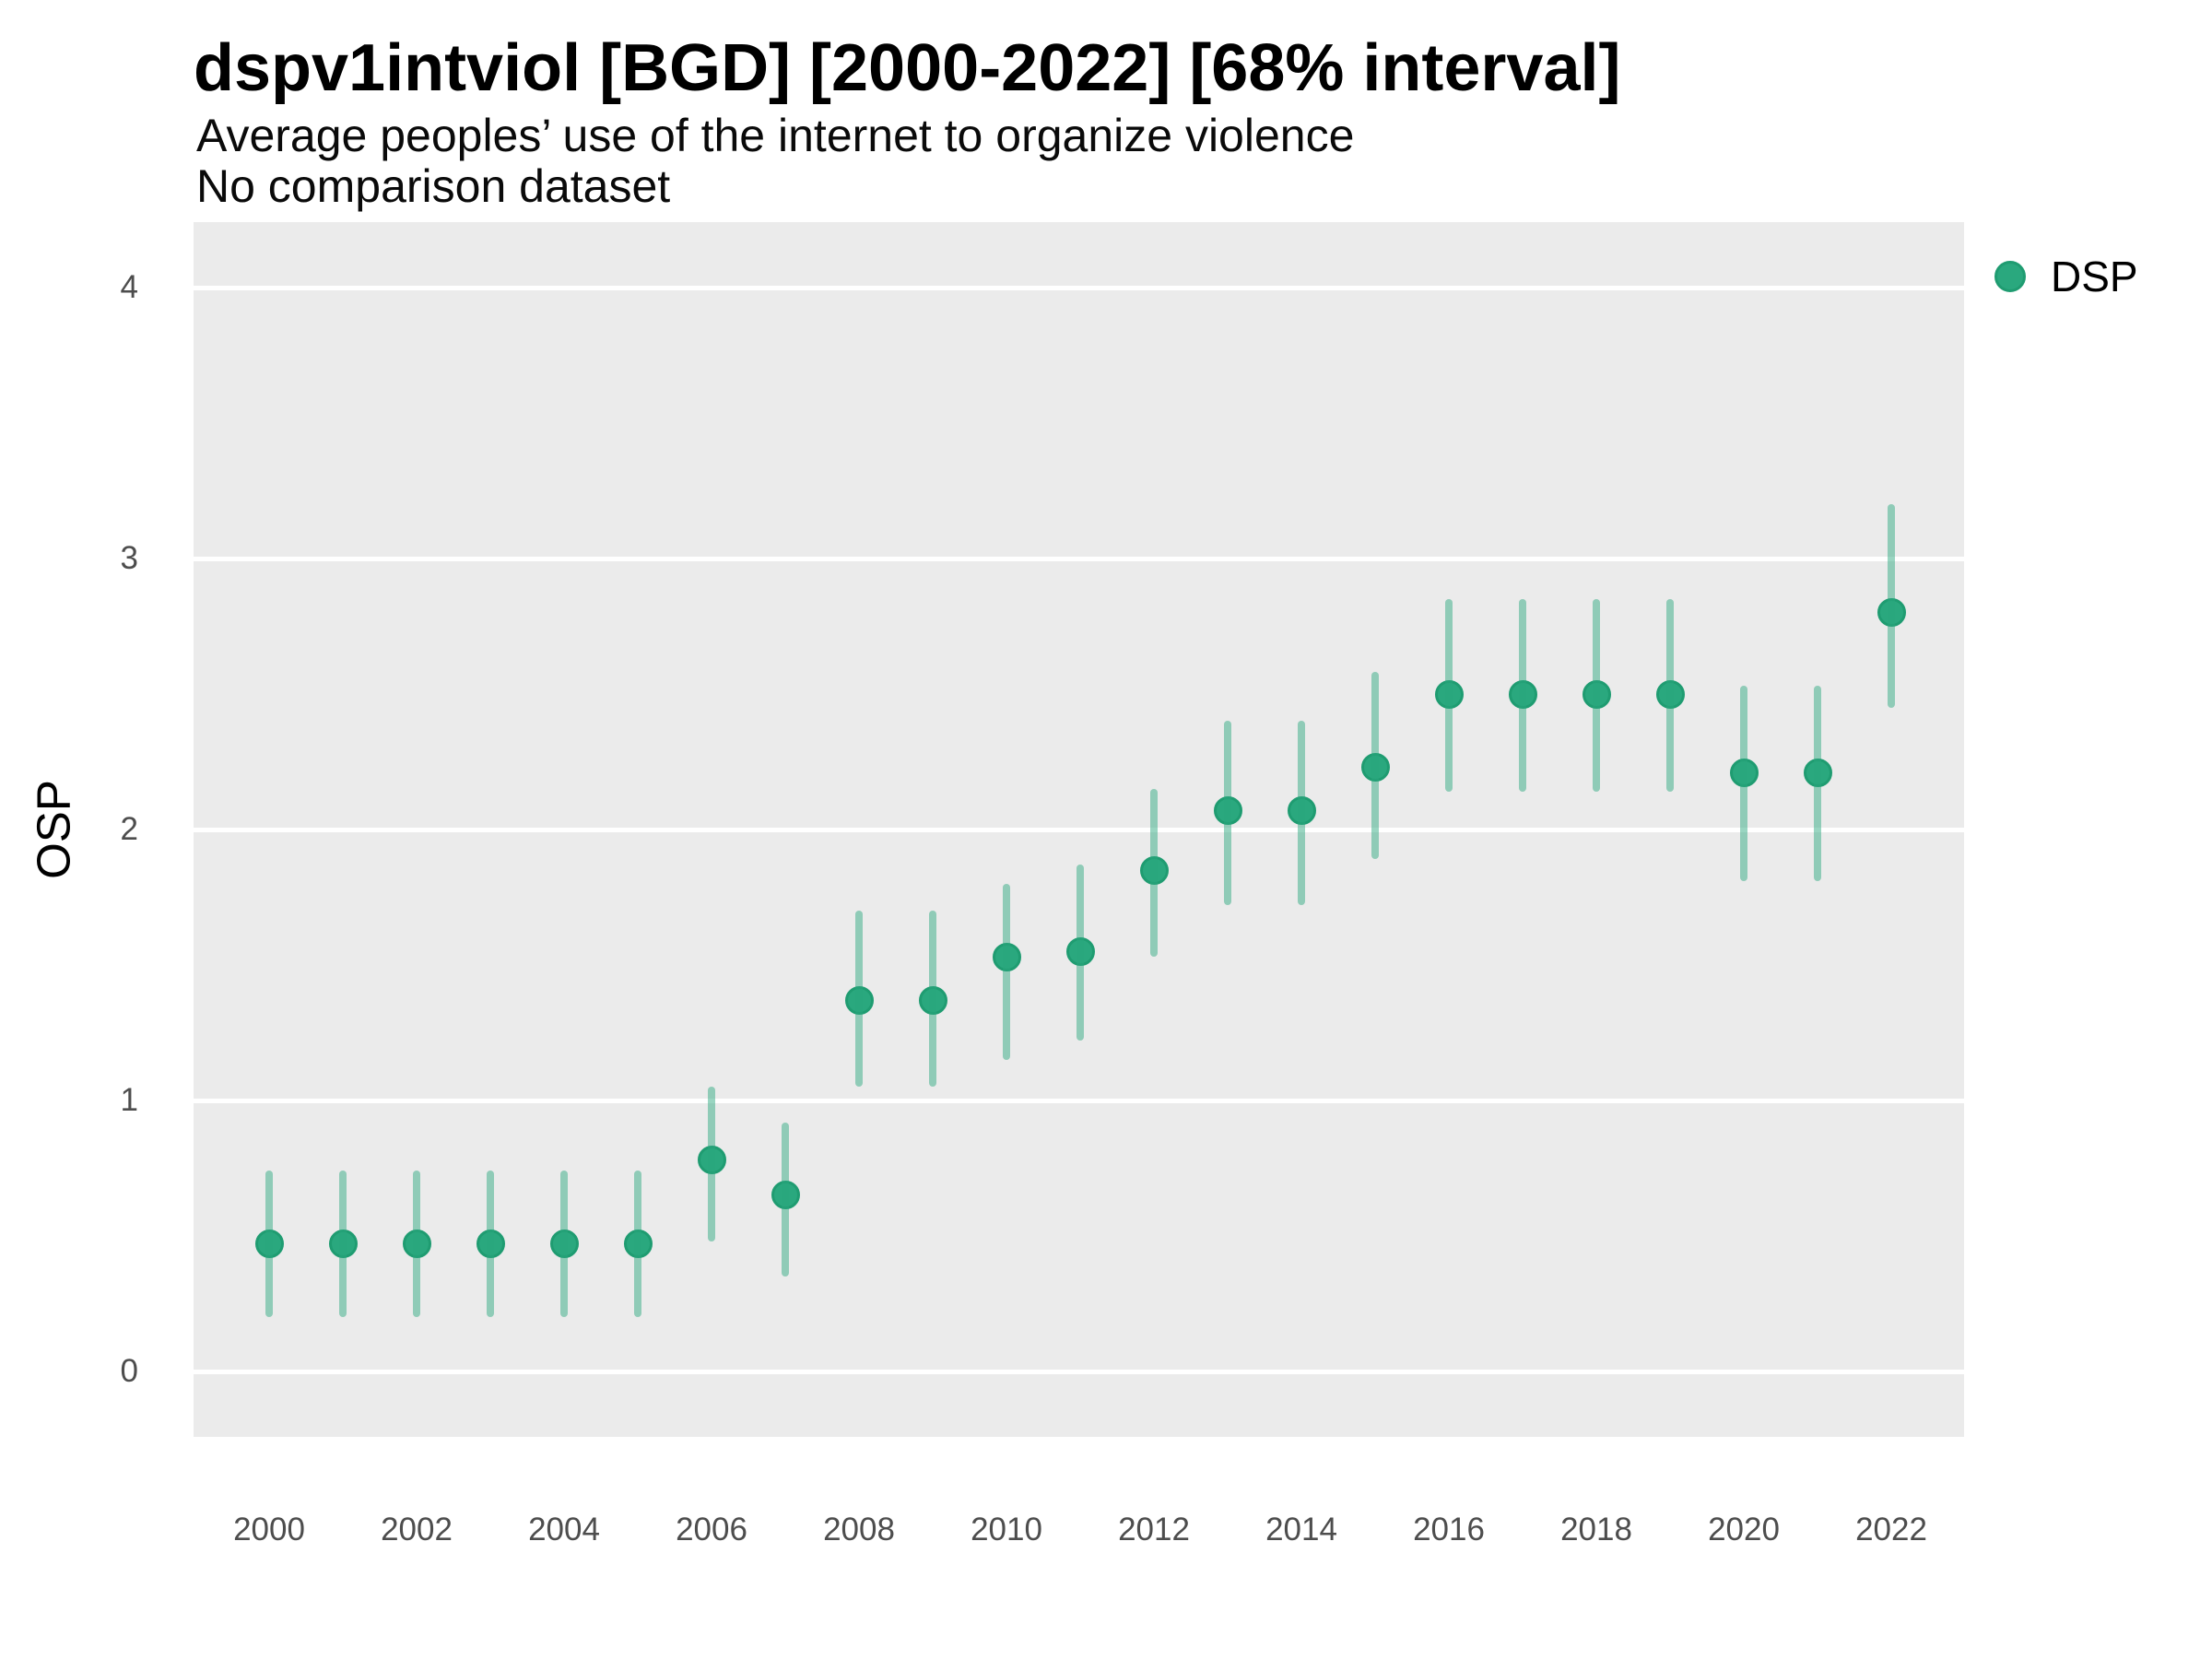  What do you see at coordinates (1006, 956) in the screenshot?
I see `point-dot-2010` at bounding box center [1006, 956].